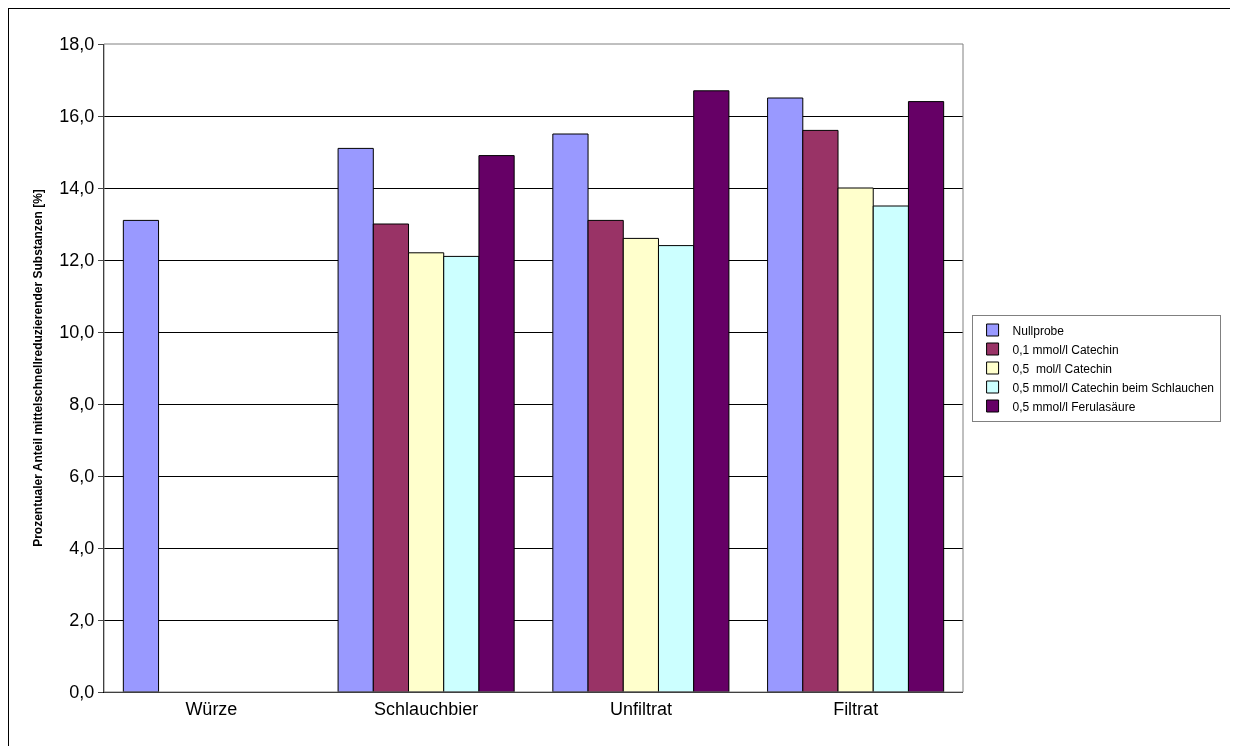 The image size is (1239, 754). What do you see at coordinates (1074, 406) in the screenshot?
I see `legend-label: 0,5 mmol/l Ferulasäure` at bounding box center [1074, 406].